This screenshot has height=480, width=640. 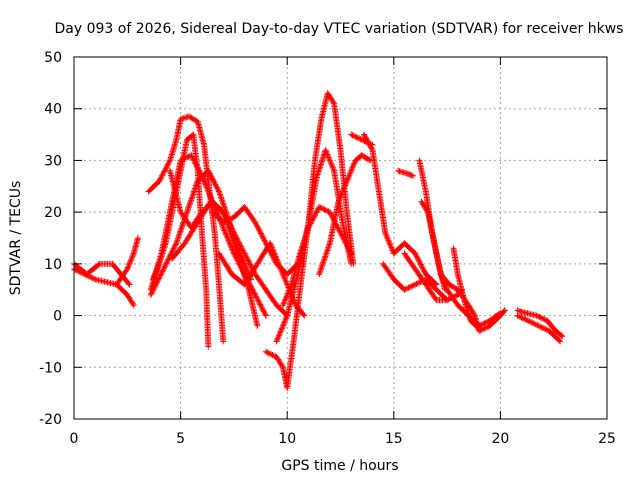 I want to click on y-tick-label: -20, so click(x=50, y=420).